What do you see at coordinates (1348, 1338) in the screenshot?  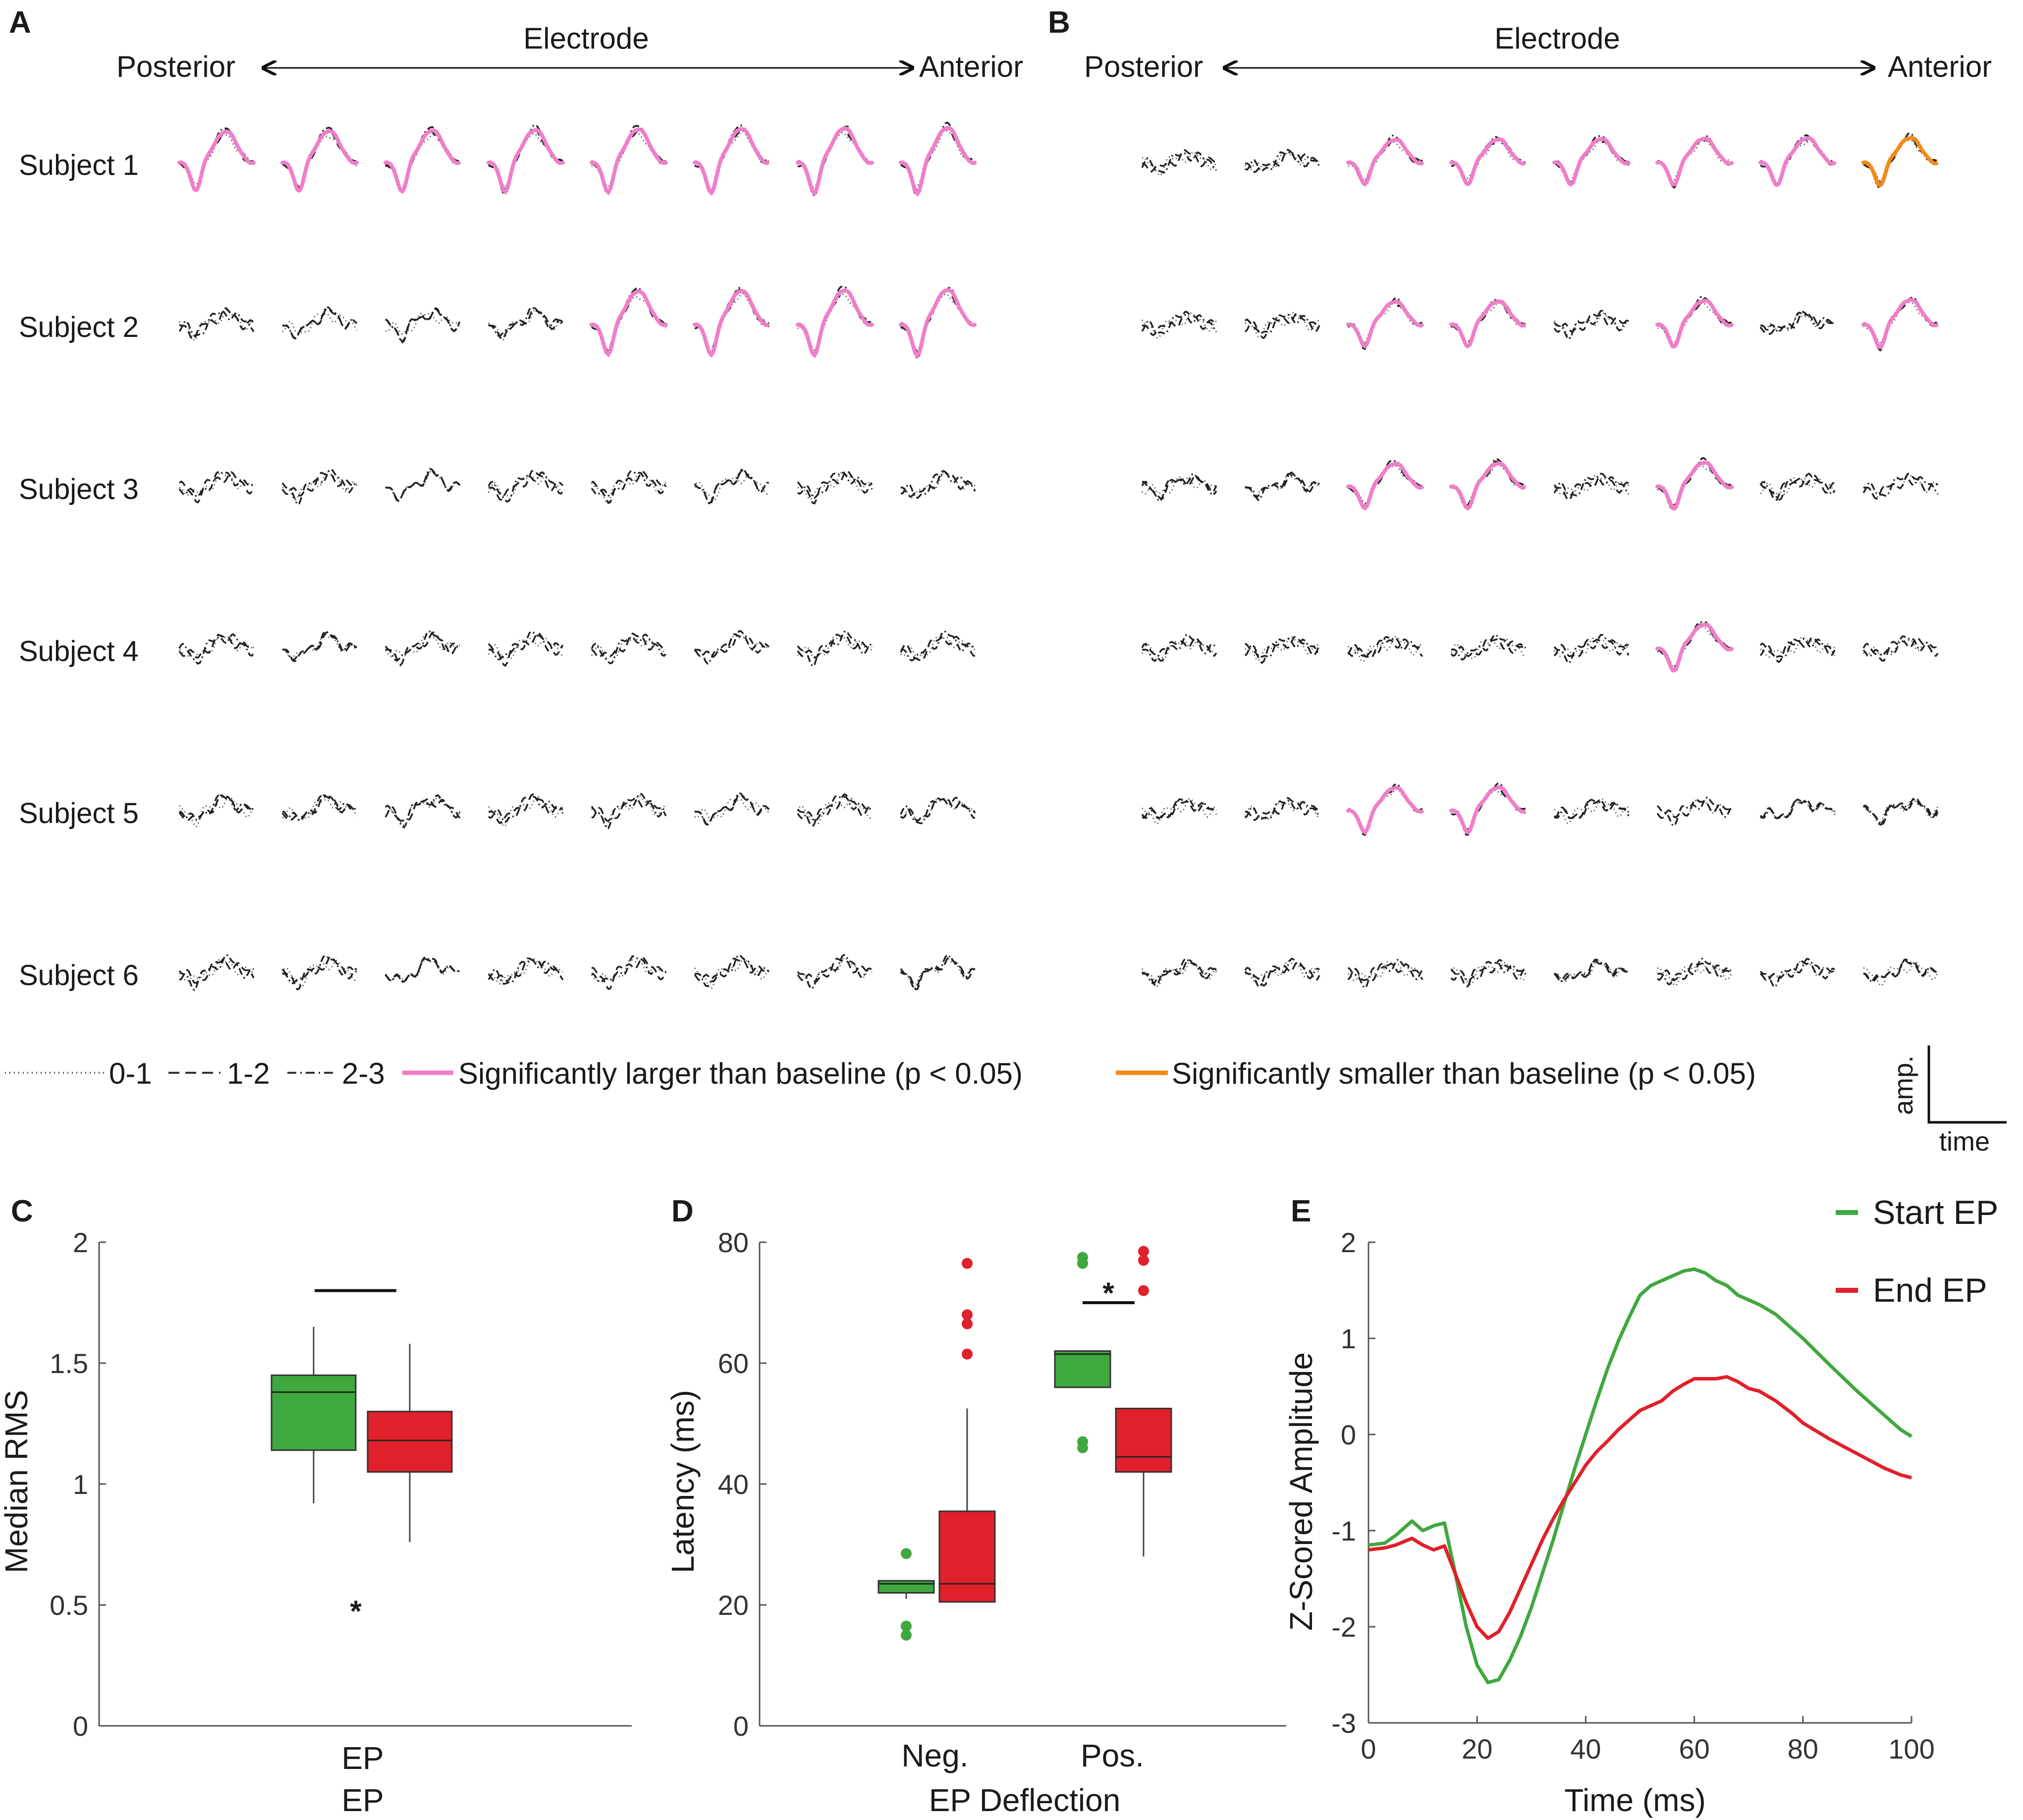 I see `y-tick-label: 1` at bounding box center [1348, 1338].